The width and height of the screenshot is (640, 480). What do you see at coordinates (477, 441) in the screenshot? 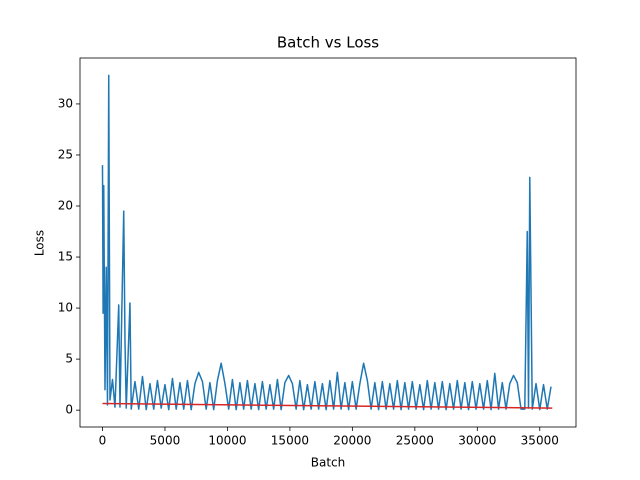
I see `x-tick-label: 30000` at bounding box center [477, 441].